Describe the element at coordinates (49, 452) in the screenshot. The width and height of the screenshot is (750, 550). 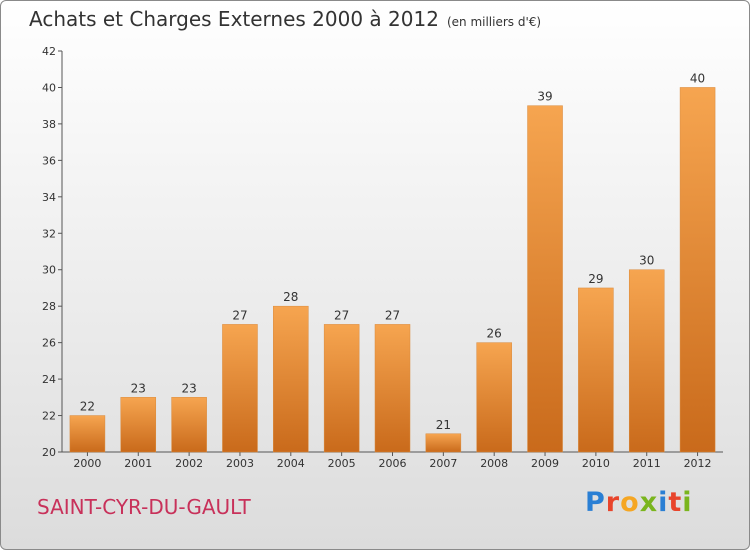
I see `y-tick-label: 20` at that location.